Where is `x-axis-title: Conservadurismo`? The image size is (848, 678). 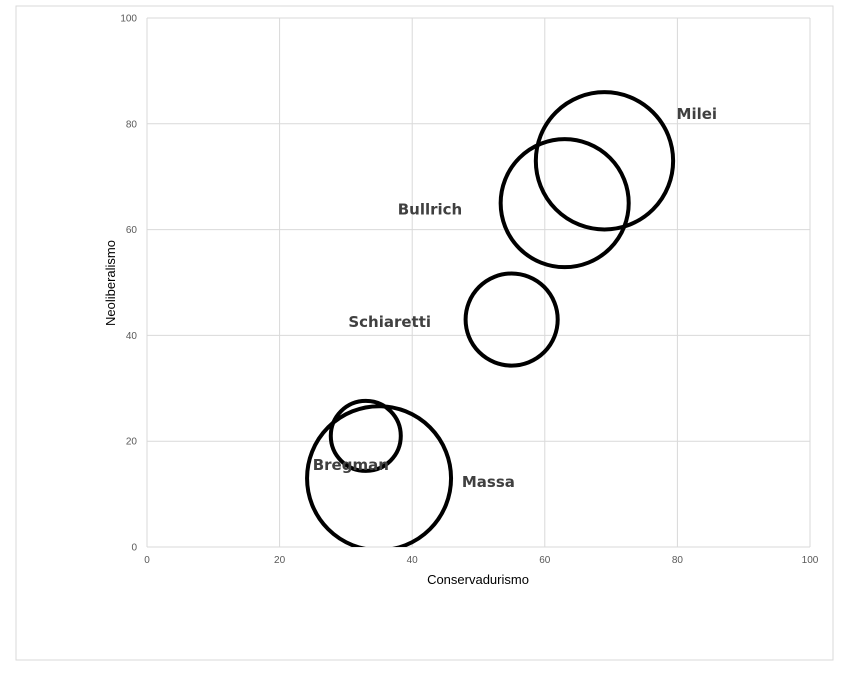 x-axis-title: Conservadurismo is located at coordinates (478, 579).